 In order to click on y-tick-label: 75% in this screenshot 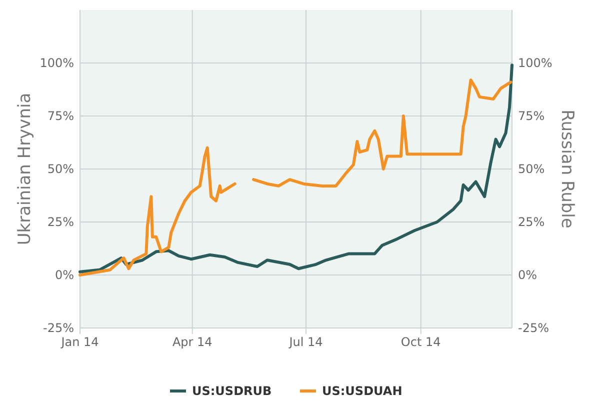, I will do `click(60, 116)`.